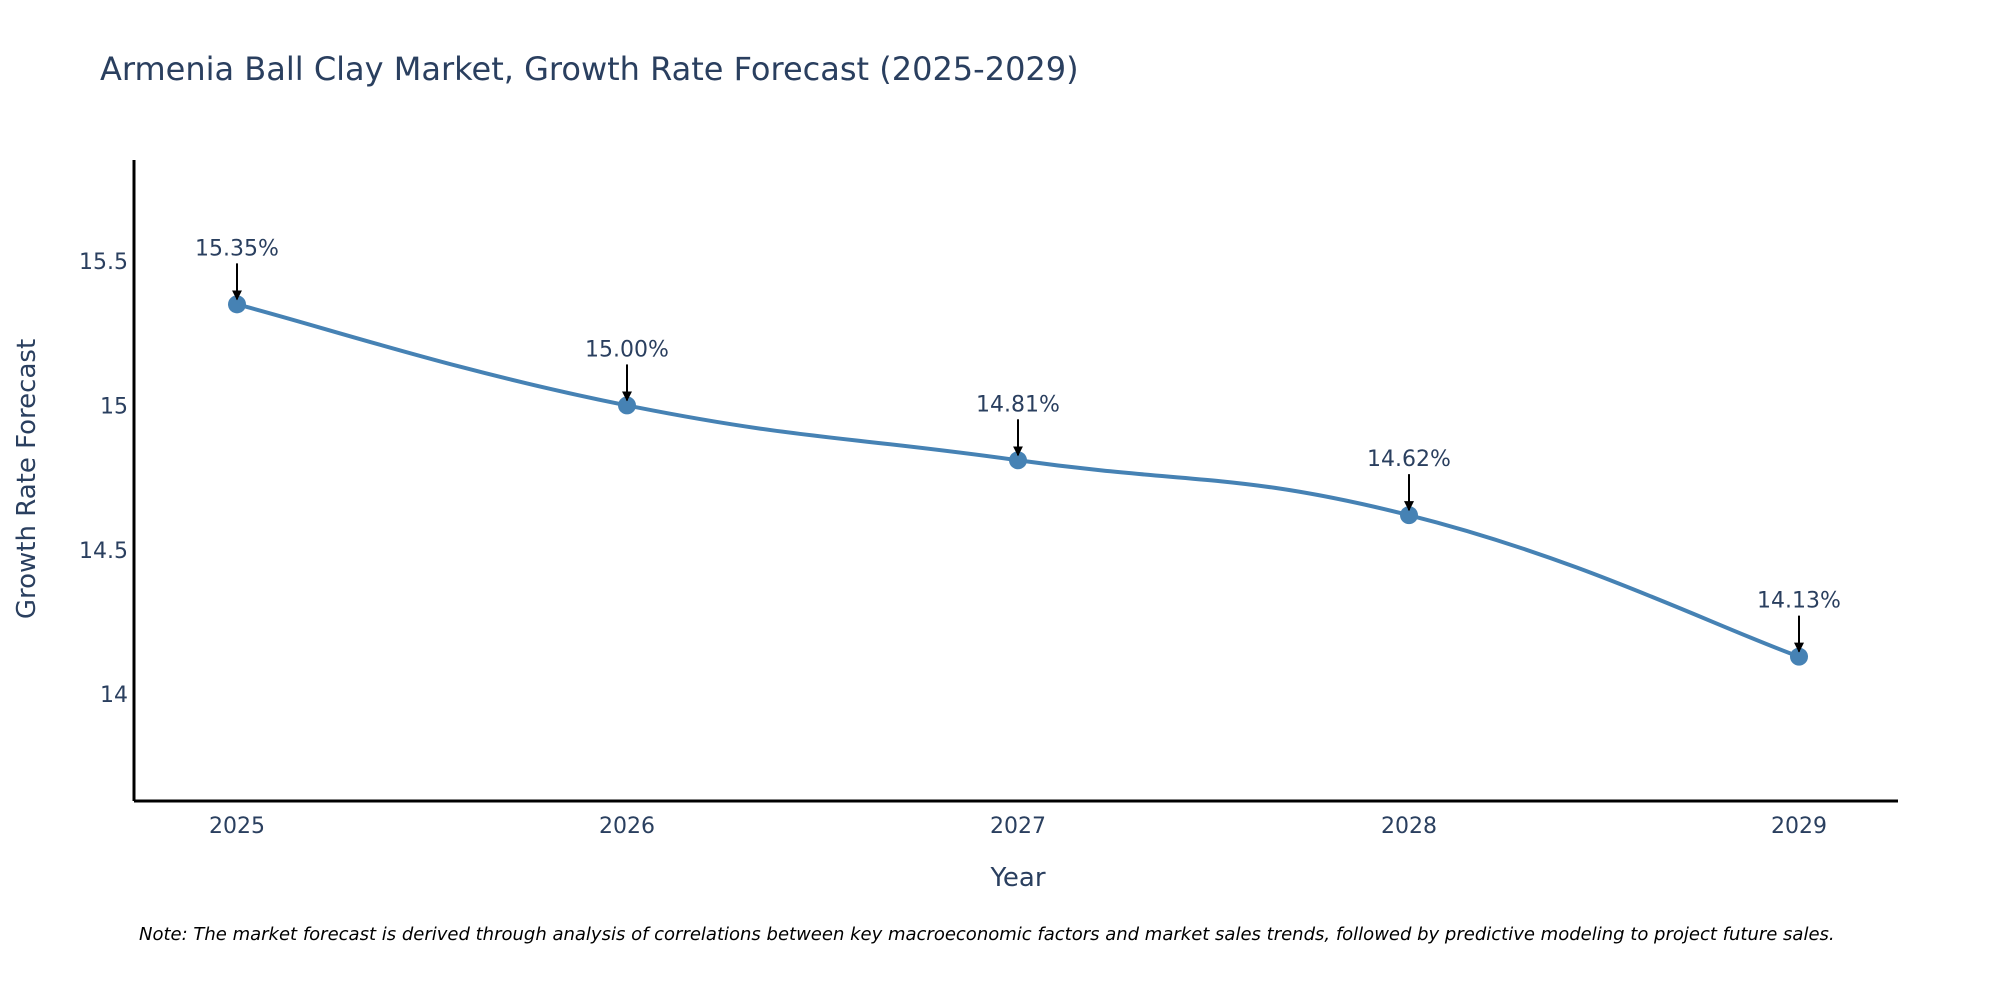  Describe the element at coordinates (627, 826) in the screenshot. I see `x-tick-label: 2026` at that location.